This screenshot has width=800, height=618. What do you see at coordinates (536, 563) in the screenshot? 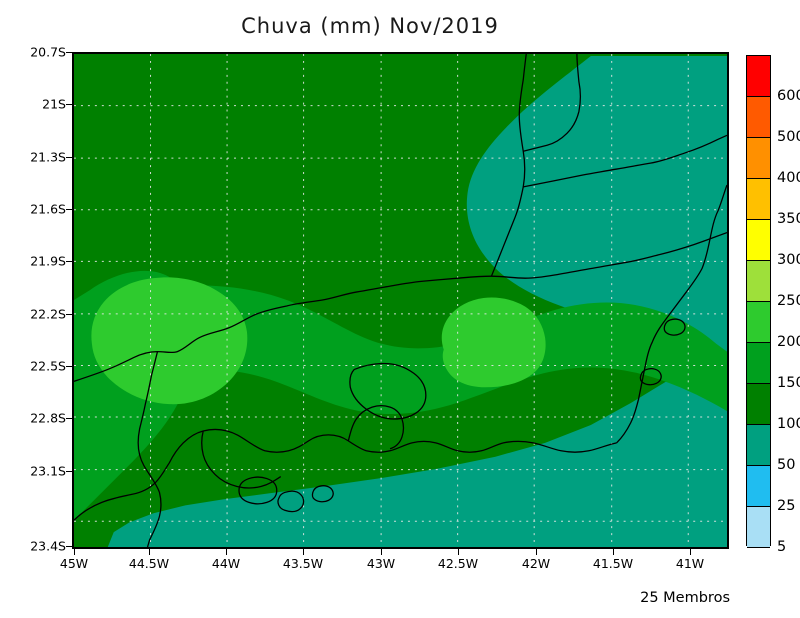
I see `x-tick-label: 42W` at bounding box center [536, 563].